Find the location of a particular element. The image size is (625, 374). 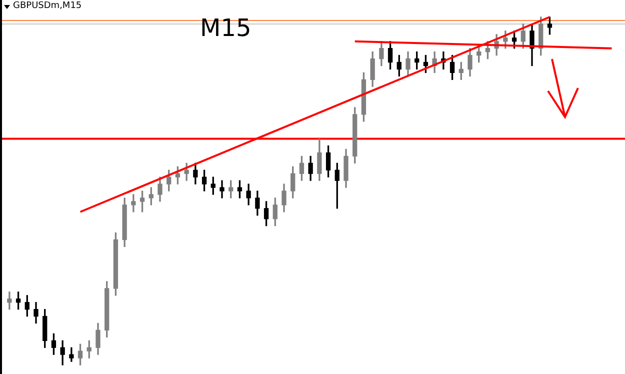

chart-title: GBPUSDm,M15 is located at coordinates (47, 6).